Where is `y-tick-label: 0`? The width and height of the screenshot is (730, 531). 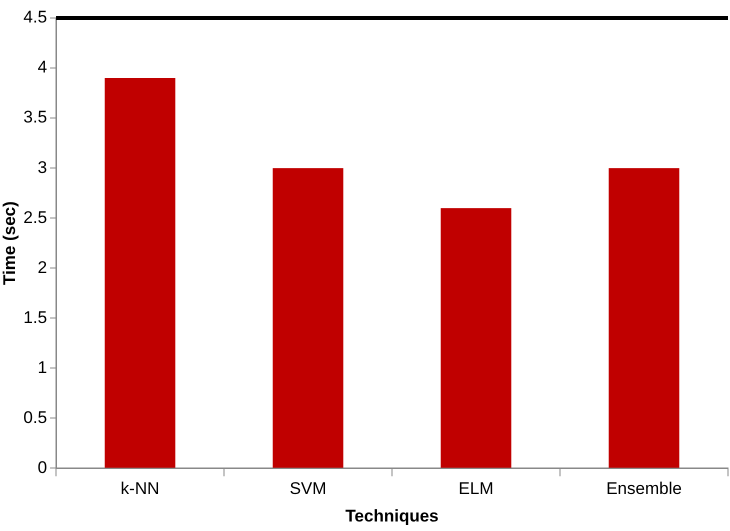 y-tick-label: 0 is located at coordinates (43, 467).